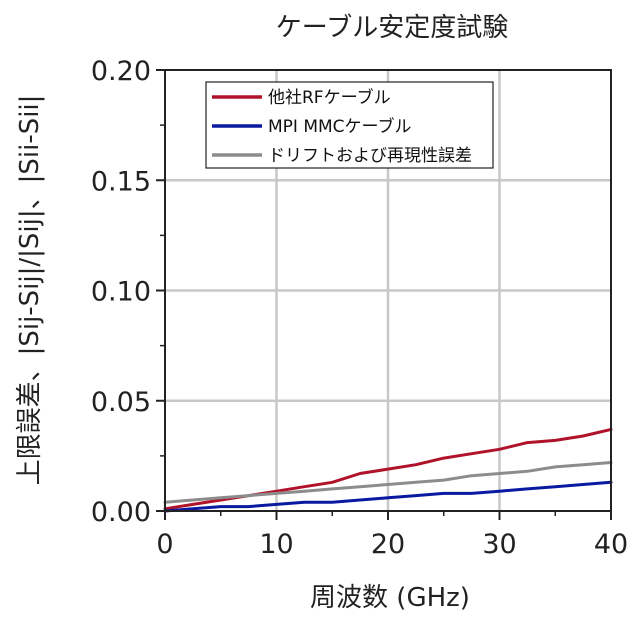  Describe the element at coordinates (499, 544) in the screenshot. I see `x-tick-label: 30` at that location.